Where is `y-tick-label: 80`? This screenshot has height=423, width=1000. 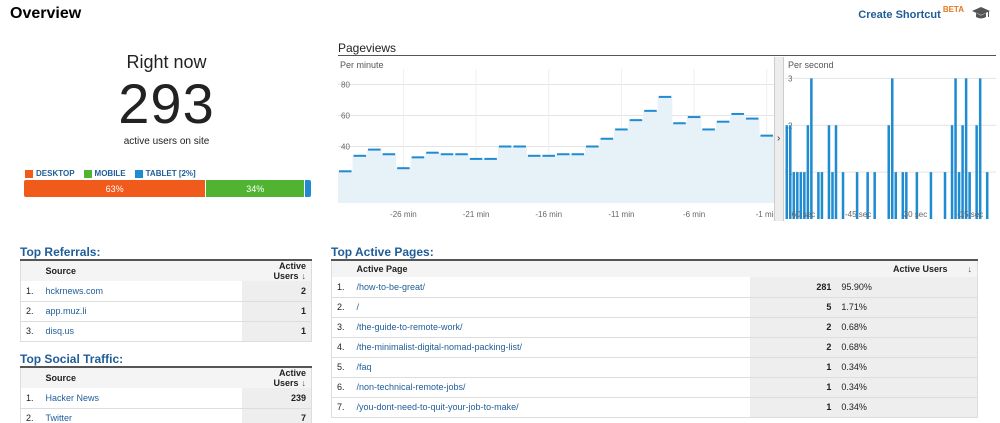 y-tick-label: 80 is located at coordinates (345, 85).